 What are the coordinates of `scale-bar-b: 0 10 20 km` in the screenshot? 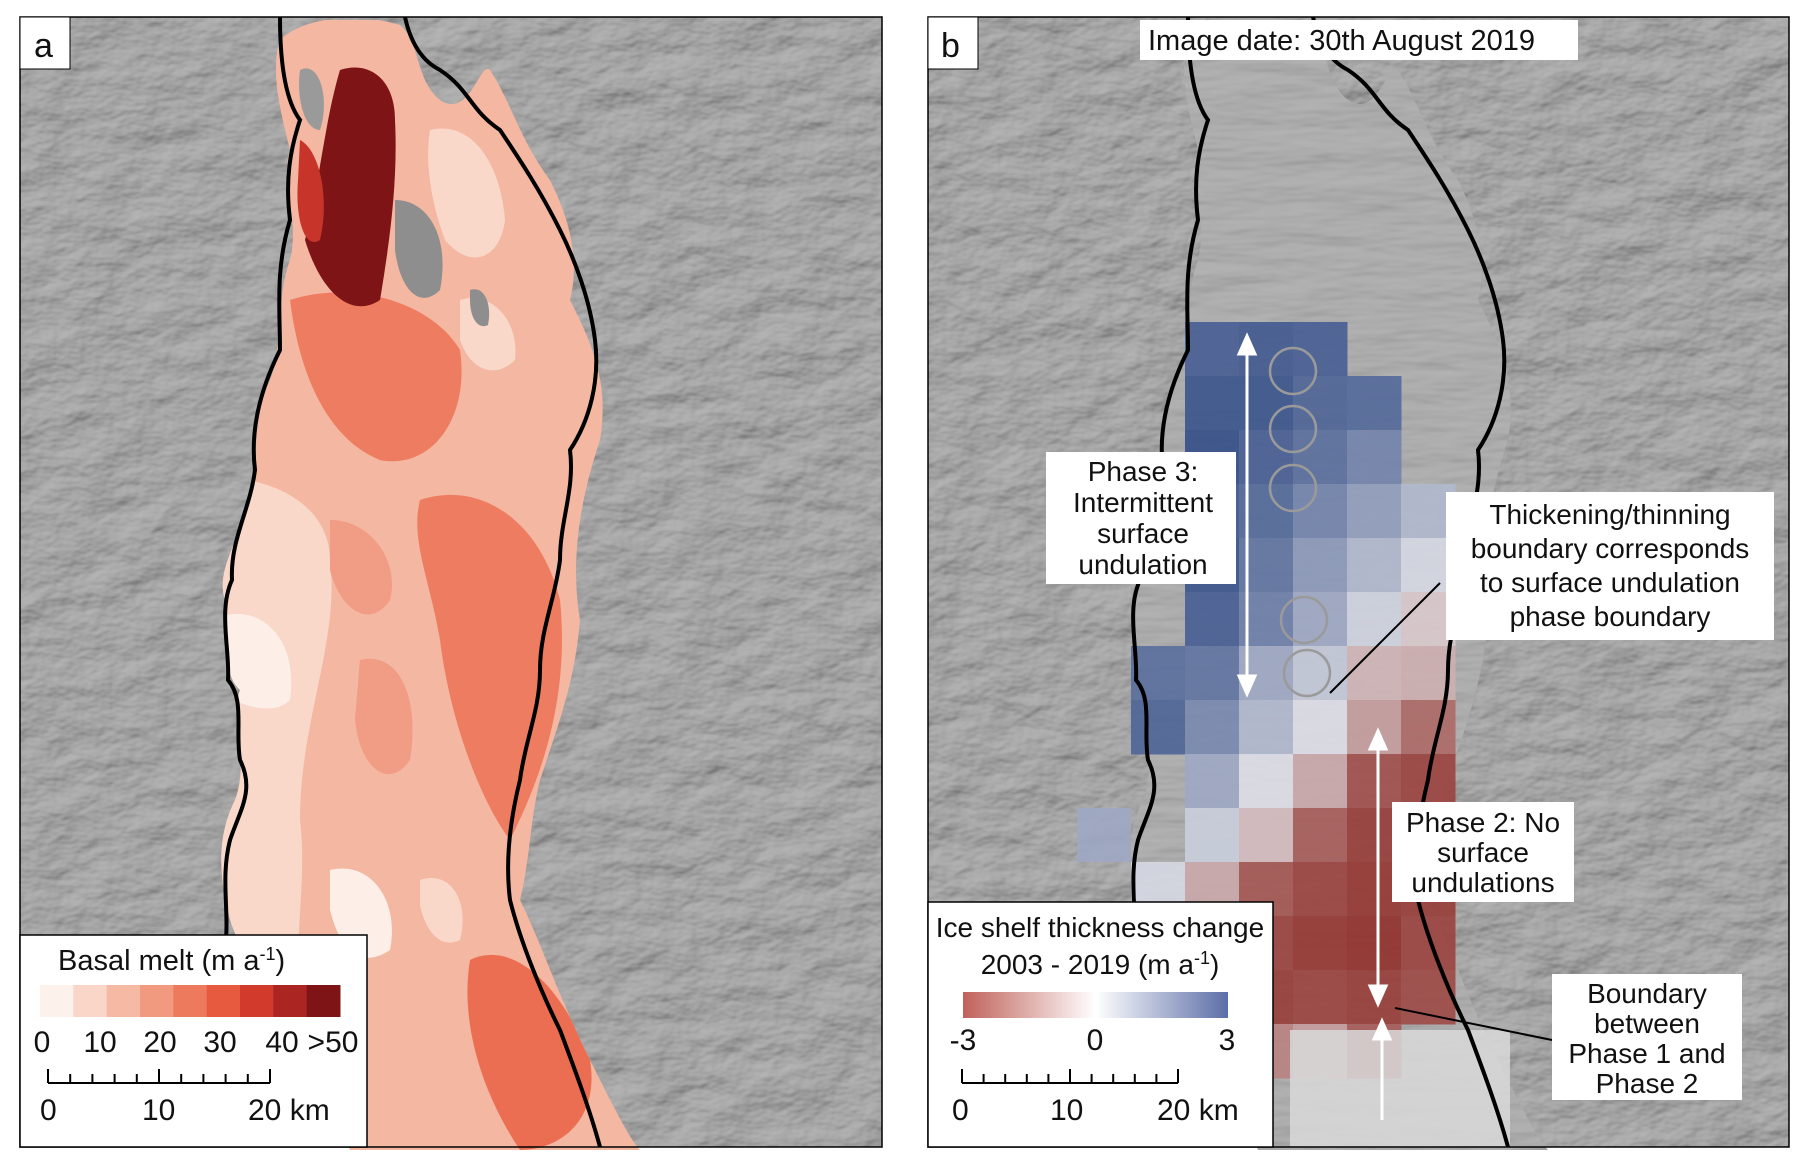 It's located at (1095, 1098).